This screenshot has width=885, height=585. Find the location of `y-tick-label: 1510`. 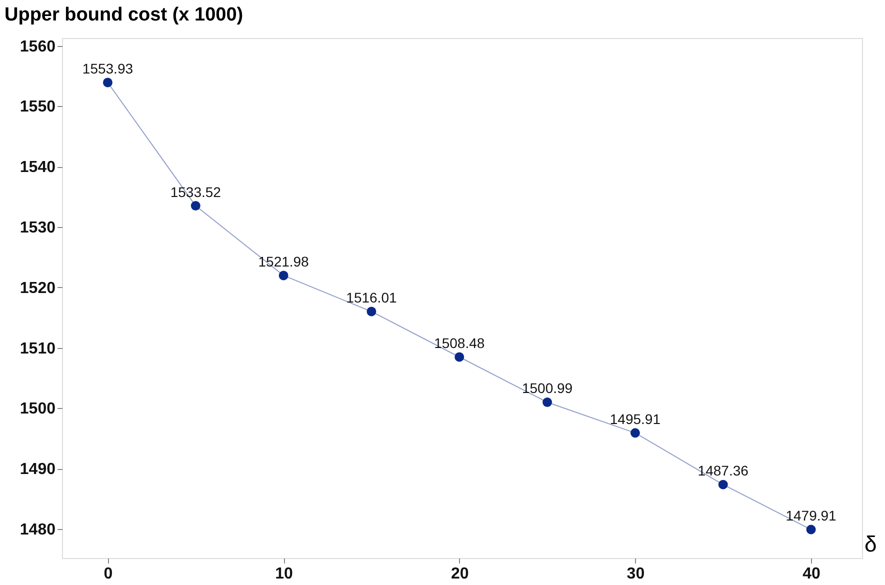

y-tick-label: 1510 is located at coordinates (38, 349).